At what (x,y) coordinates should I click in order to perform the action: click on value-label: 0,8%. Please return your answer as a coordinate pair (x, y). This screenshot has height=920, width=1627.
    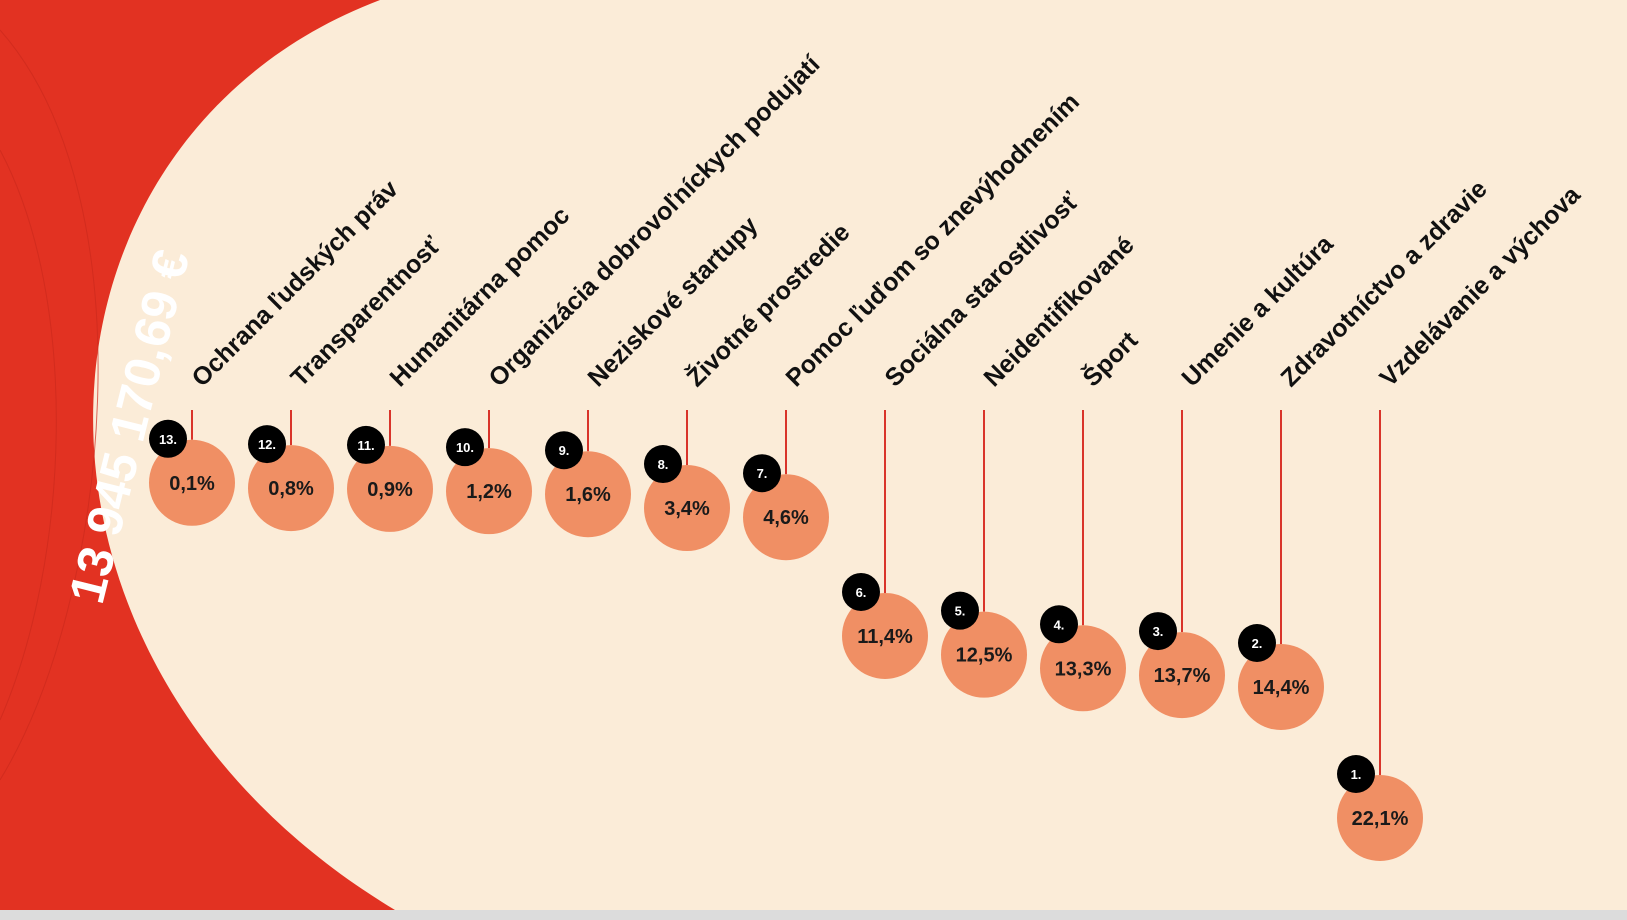
    Looking at the image, I should click on (291, 489).